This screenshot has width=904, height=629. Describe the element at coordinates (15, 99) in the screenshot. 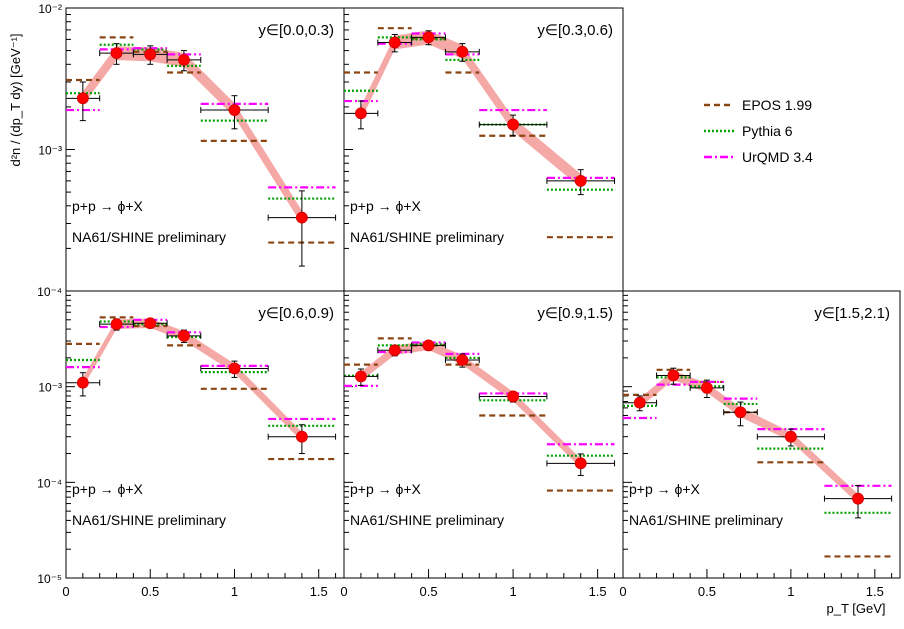

I see `y-axis-title: d²n / (dp_T dy) [GeV⁻¹]` at that location.